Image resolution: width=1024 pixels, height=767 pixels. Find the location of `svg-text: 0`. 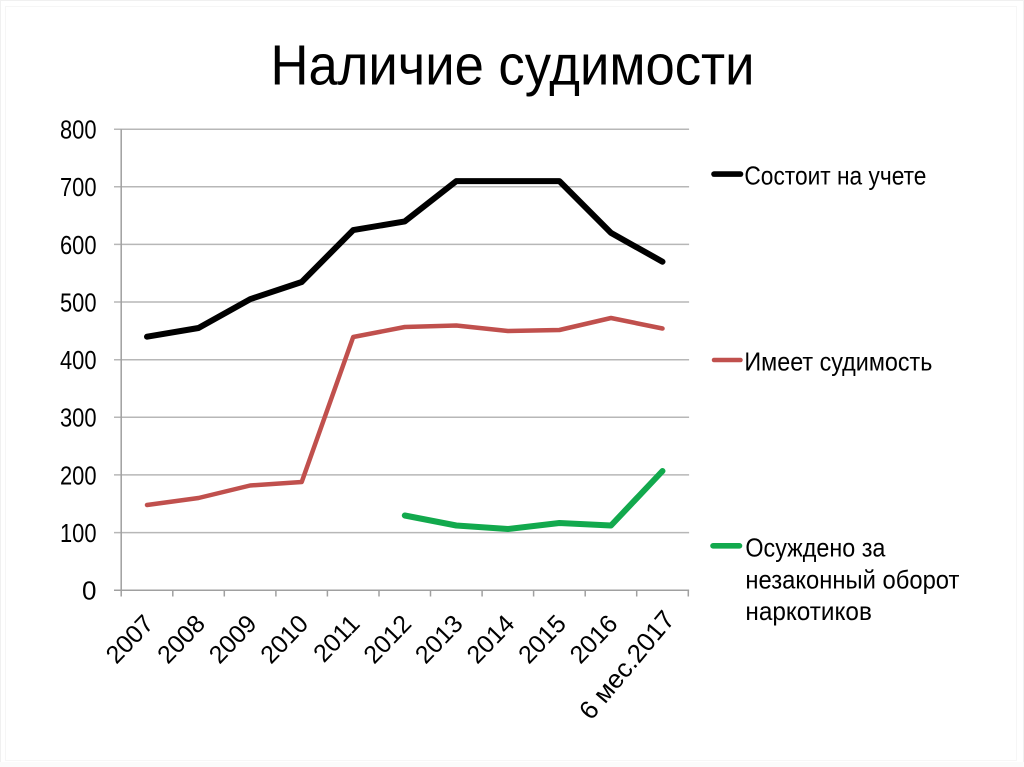

svg-text: 0 is located at coordinates (89, 591).